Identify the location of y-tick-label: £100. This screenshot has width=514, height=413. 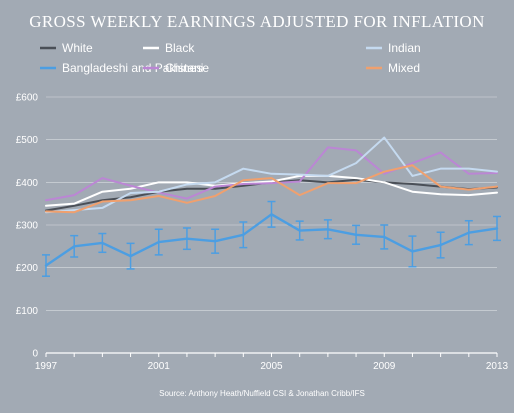
(27, 311).